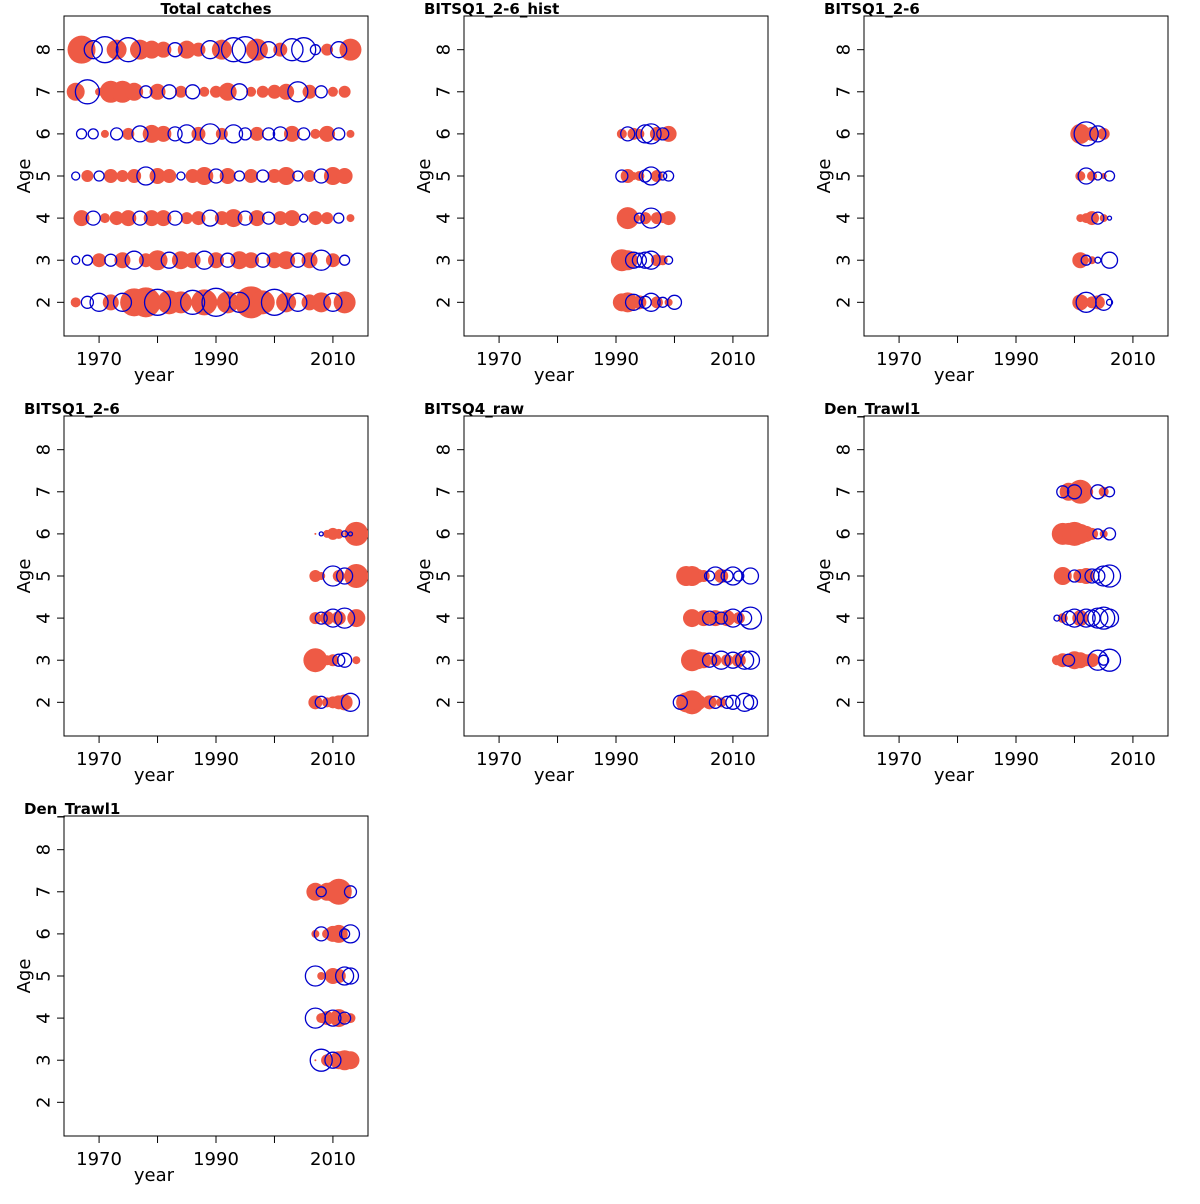 This screenshot has height=1204, width=1200. I want to click on panel-7: Den_Trawl1 1970 1990 2010 2 3 4 5 6 7 8 year Age, so click(191, 993).